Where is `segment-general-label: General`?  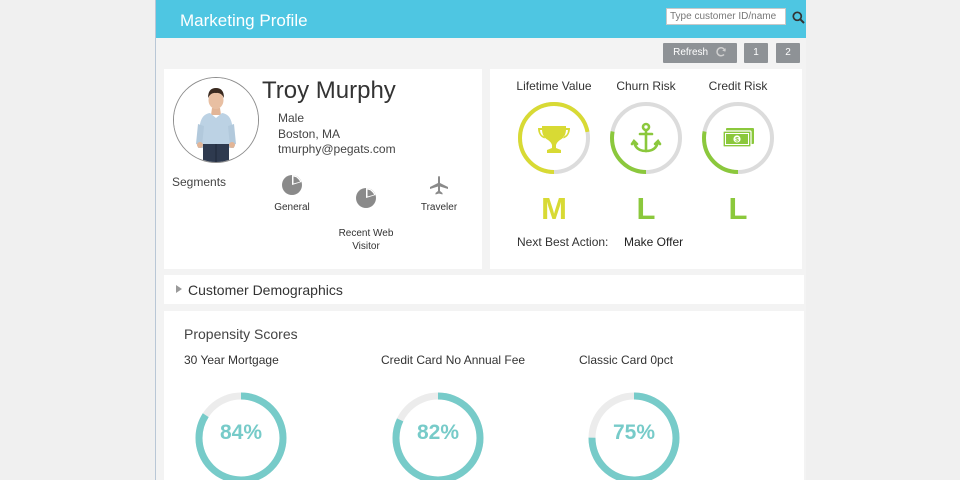
segment-general-label: General is located at coordinates (292, 207).